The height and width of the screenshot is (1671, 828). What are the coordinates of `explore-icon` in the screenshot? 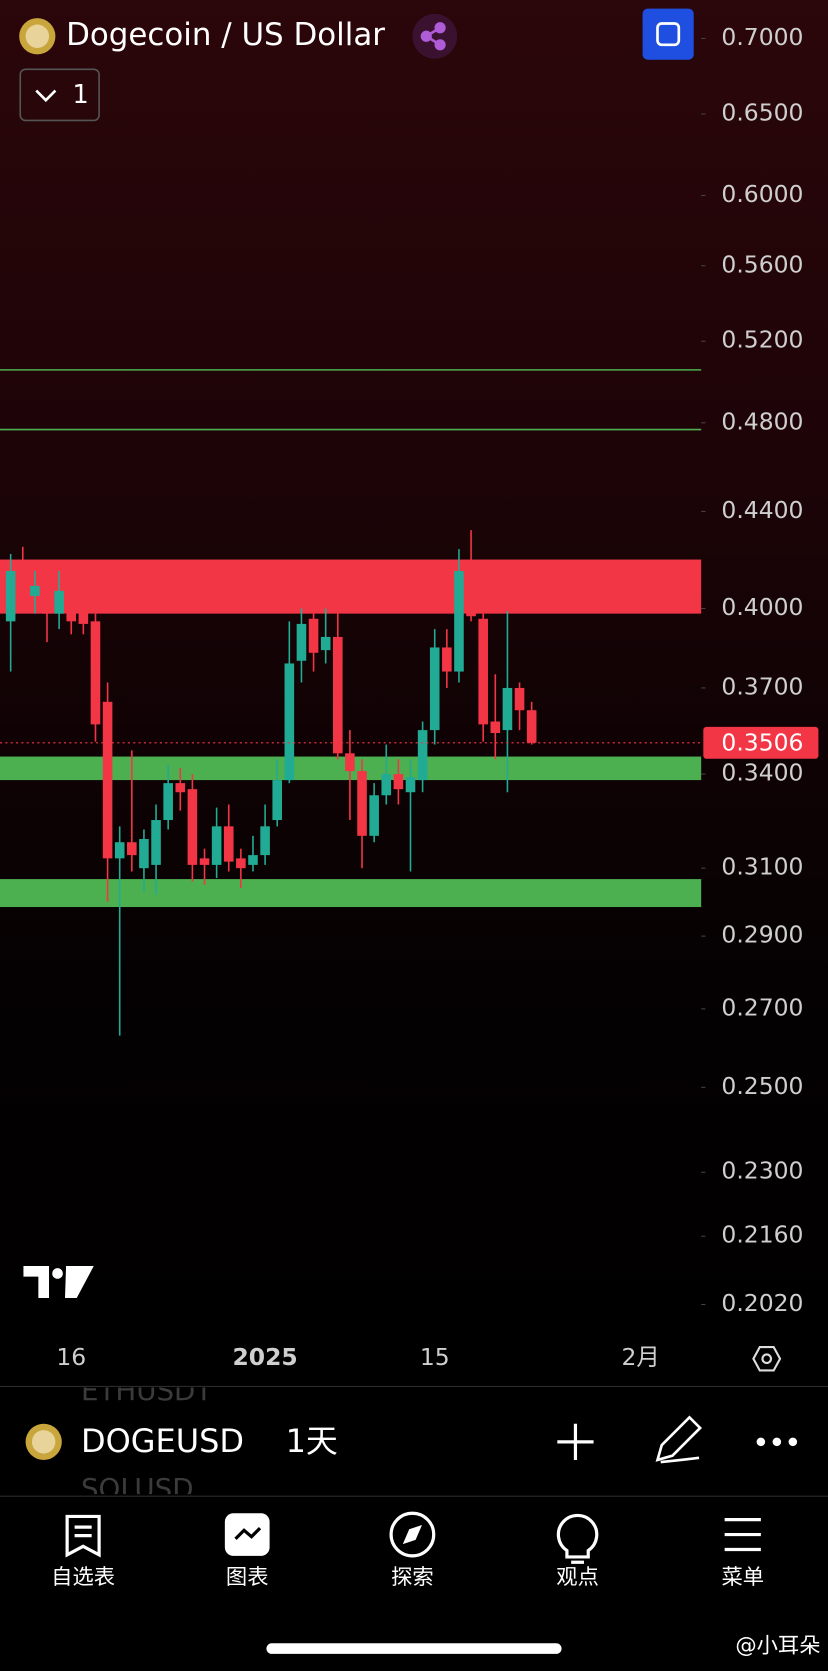 It's located at (412, 1534).